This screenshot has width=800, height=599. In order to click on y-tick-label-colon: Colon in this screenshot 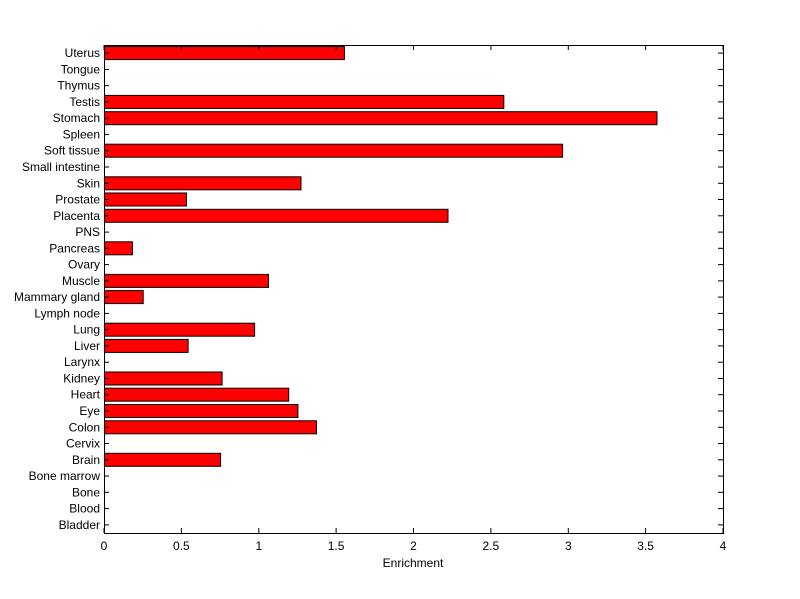, I will do `click(84, 427)`.